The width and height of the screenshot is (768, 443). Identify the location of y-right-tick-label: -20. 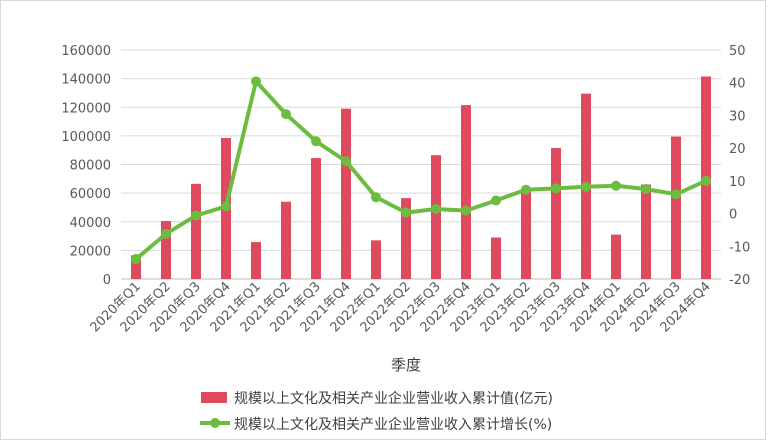
(739, 280).